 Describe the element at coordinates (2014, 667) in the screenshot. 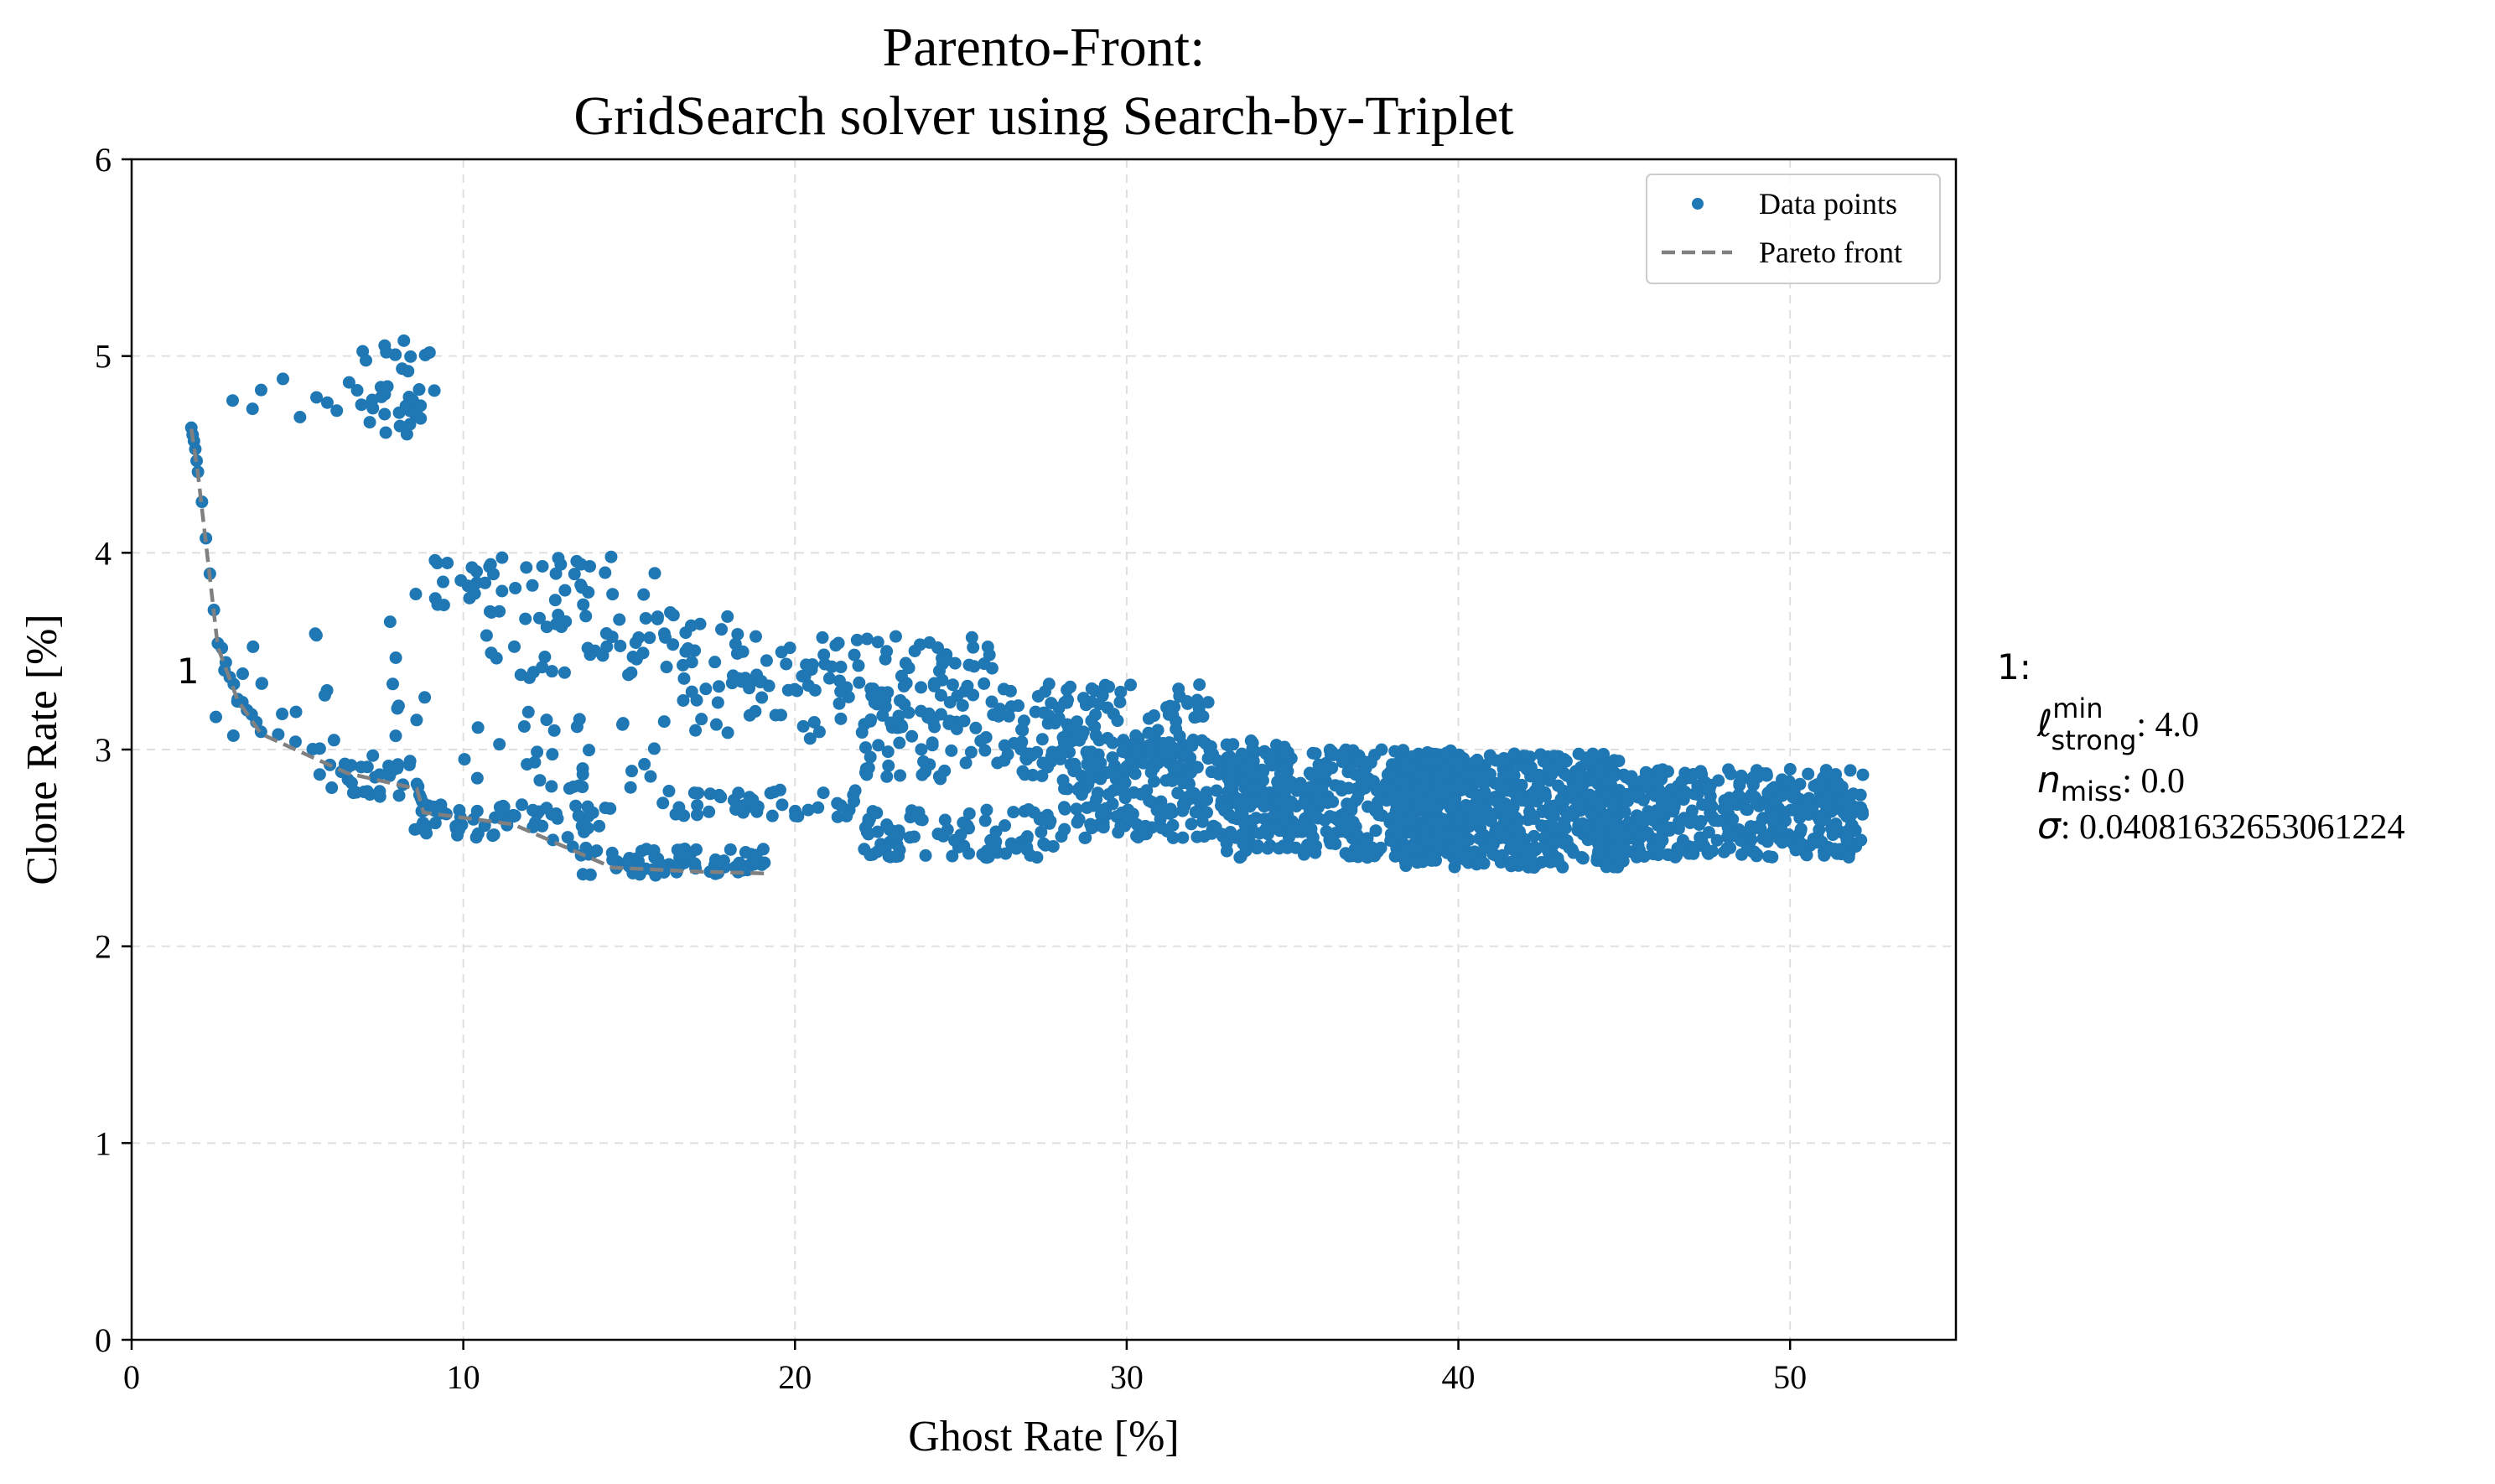

I see `side-annotation-title: 1:` at that location.